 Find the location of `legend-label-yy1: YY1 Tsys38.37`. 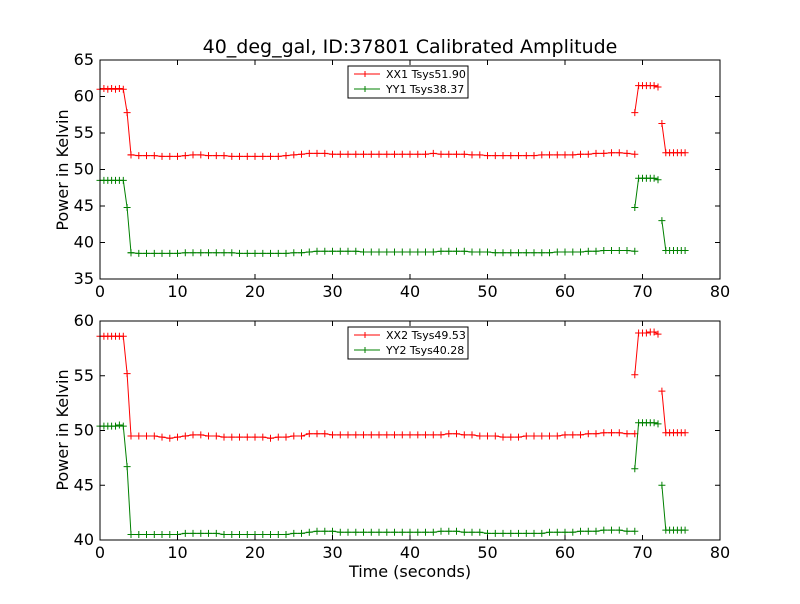

legend-label-yy1: YY1 Tsys38.37 is located at coordinates (424, 89).